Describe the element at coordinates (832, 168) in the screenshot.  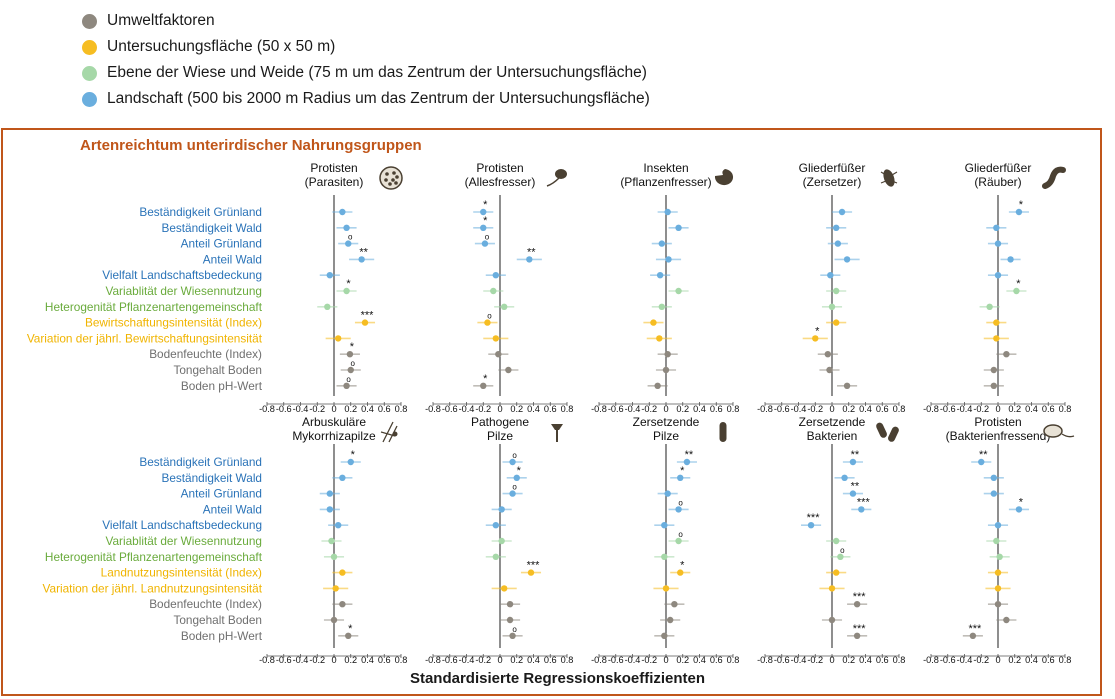
I see `panel-title: Gliederfüßer` at that location.